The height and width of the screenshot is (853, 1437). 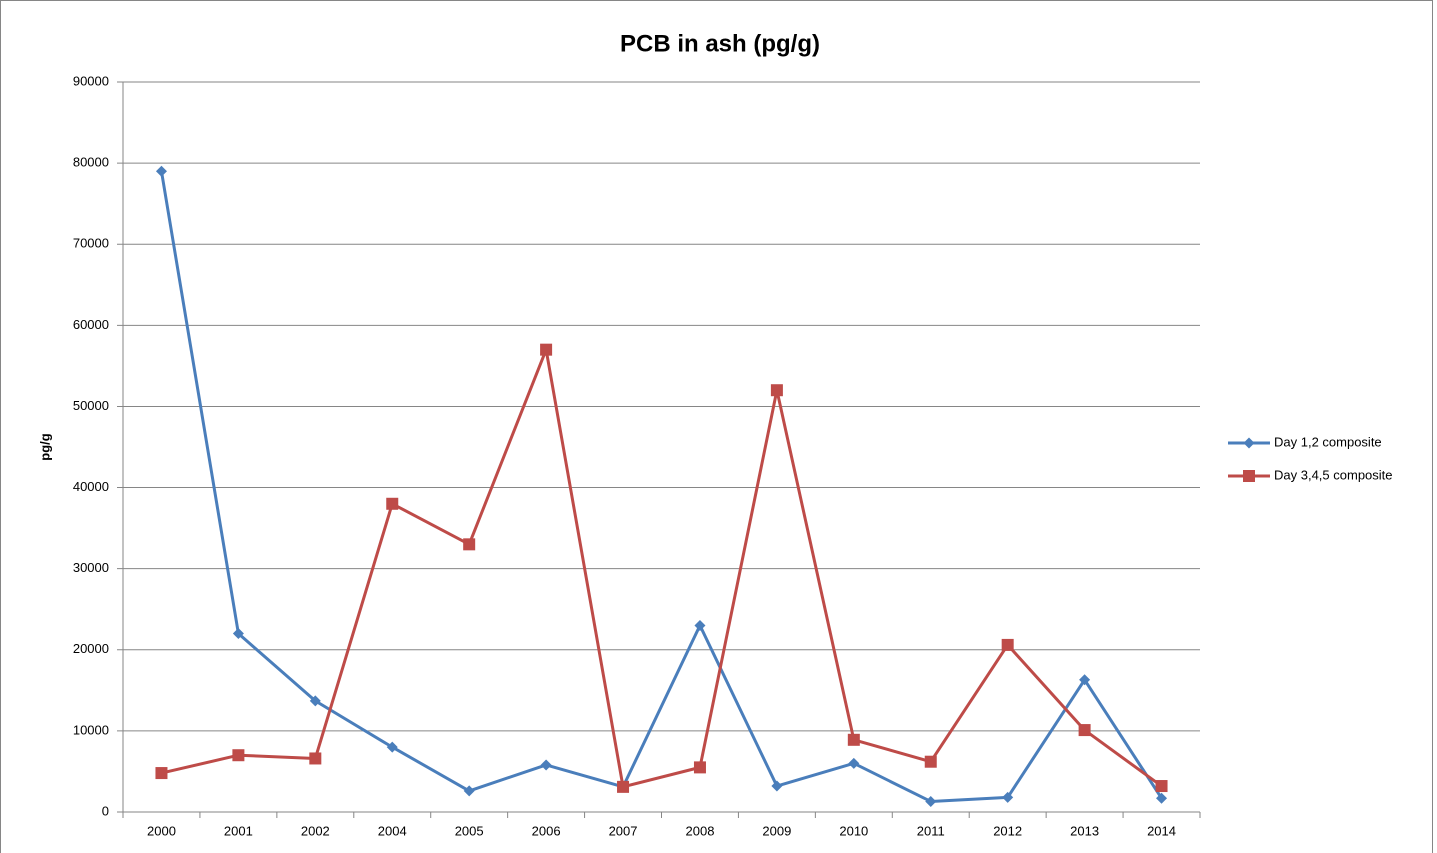 I want to click on chart-title: PCB in ash (pg/g), so click(x=720, y=43).